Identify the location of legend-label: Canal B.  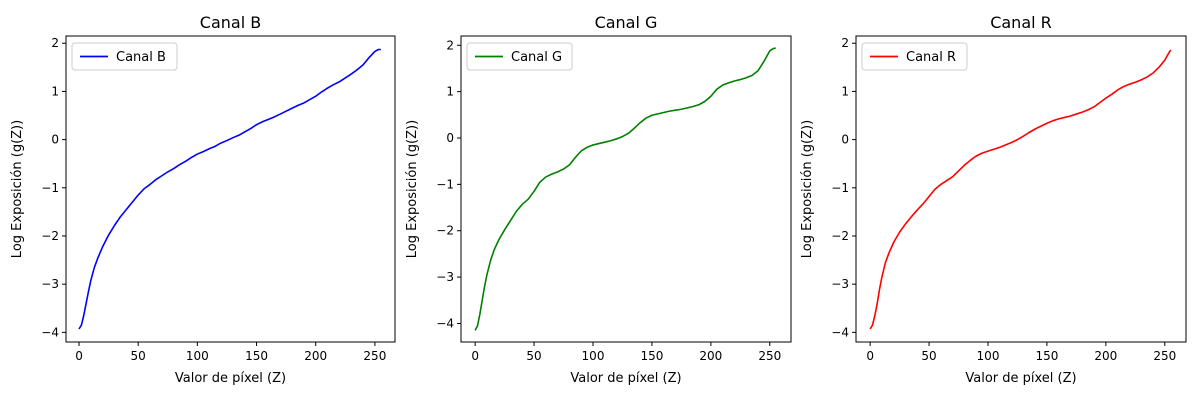
(141, 57).